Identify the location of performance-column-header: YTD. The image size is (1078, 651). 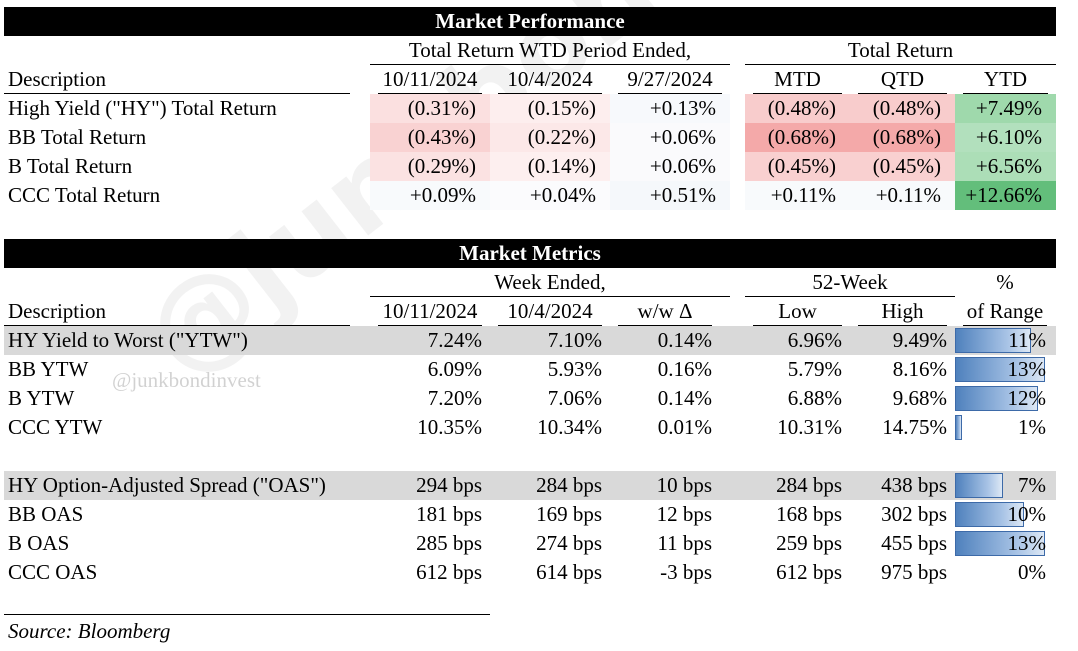
(1005, 79).